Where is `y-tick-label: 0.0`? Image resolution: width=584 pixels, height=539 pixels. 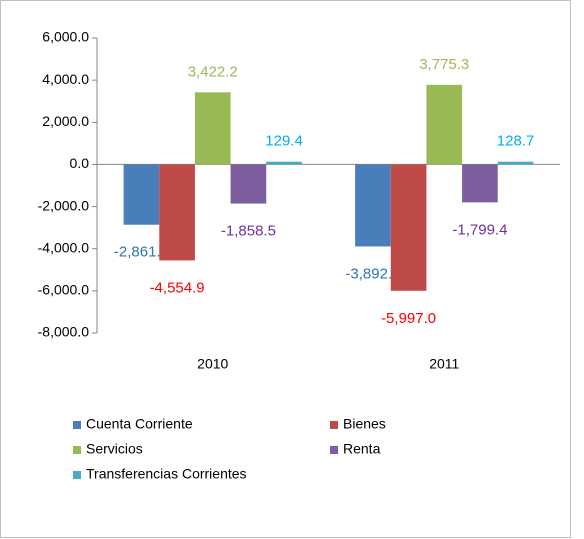 y-tick-label: 0.0 is located at coordinates (80, 163).